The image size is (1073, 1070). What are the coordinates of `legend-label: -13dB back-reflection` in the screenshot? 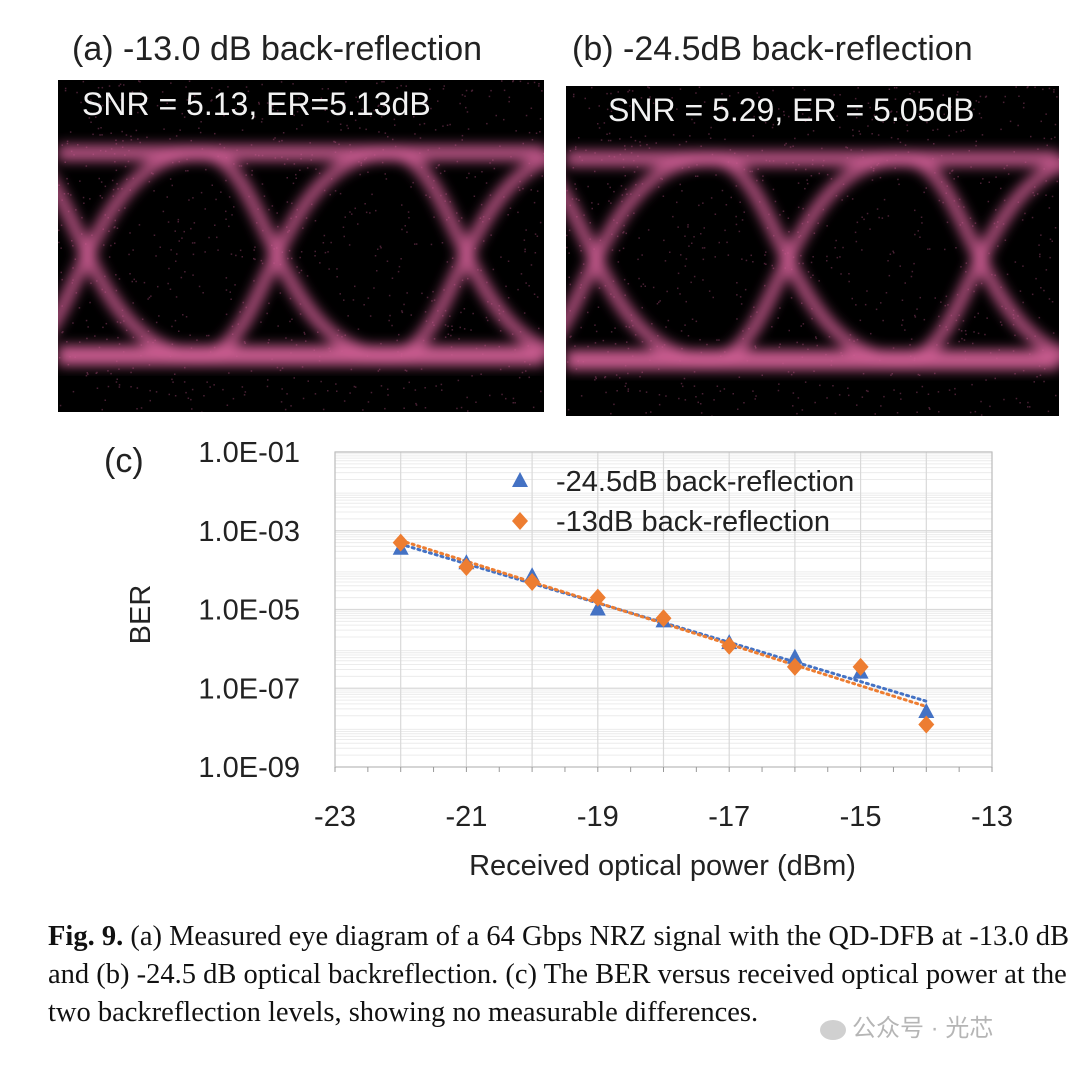 It's located at (693, 522).